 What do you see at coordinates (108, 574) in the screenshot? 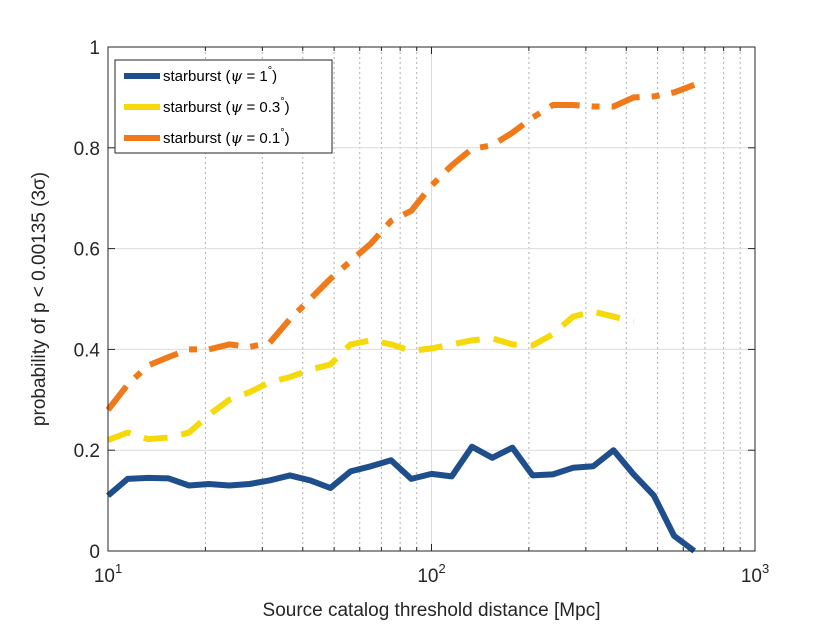
I see `x-tick-label: 10¹` at bounding box center [108, 574].